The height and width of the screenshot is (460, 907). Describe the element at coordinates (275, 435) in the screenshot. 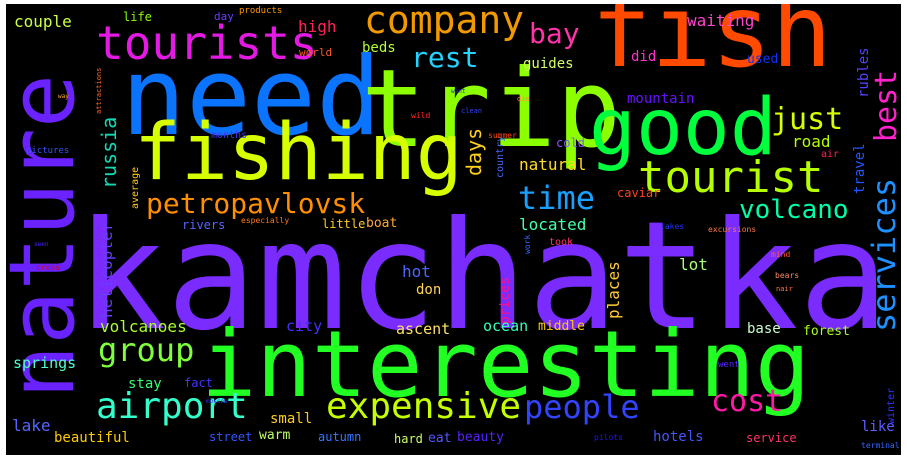

I see `word-warm: warm` at that location.